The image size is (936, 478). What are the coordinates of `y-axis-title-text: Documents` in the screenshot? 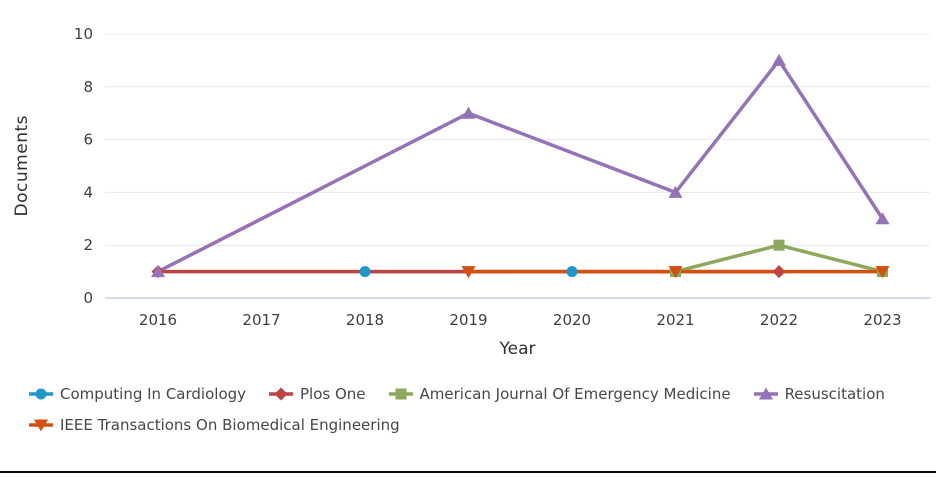 It's located at (22, 166).